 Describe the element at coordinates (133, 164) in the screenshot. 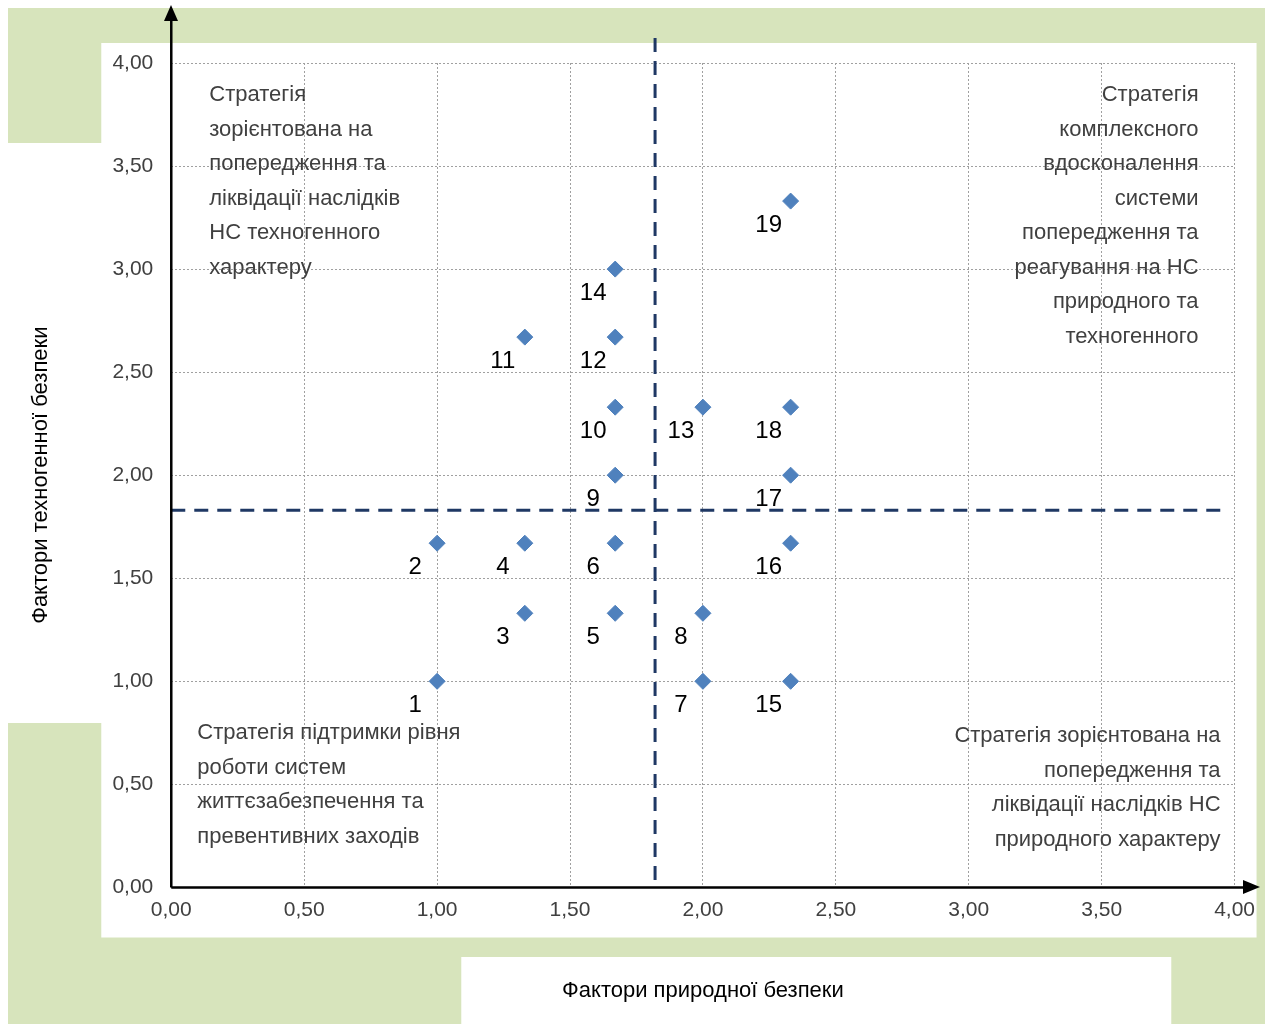

I see `y-tick-label: 3,50` at that location.